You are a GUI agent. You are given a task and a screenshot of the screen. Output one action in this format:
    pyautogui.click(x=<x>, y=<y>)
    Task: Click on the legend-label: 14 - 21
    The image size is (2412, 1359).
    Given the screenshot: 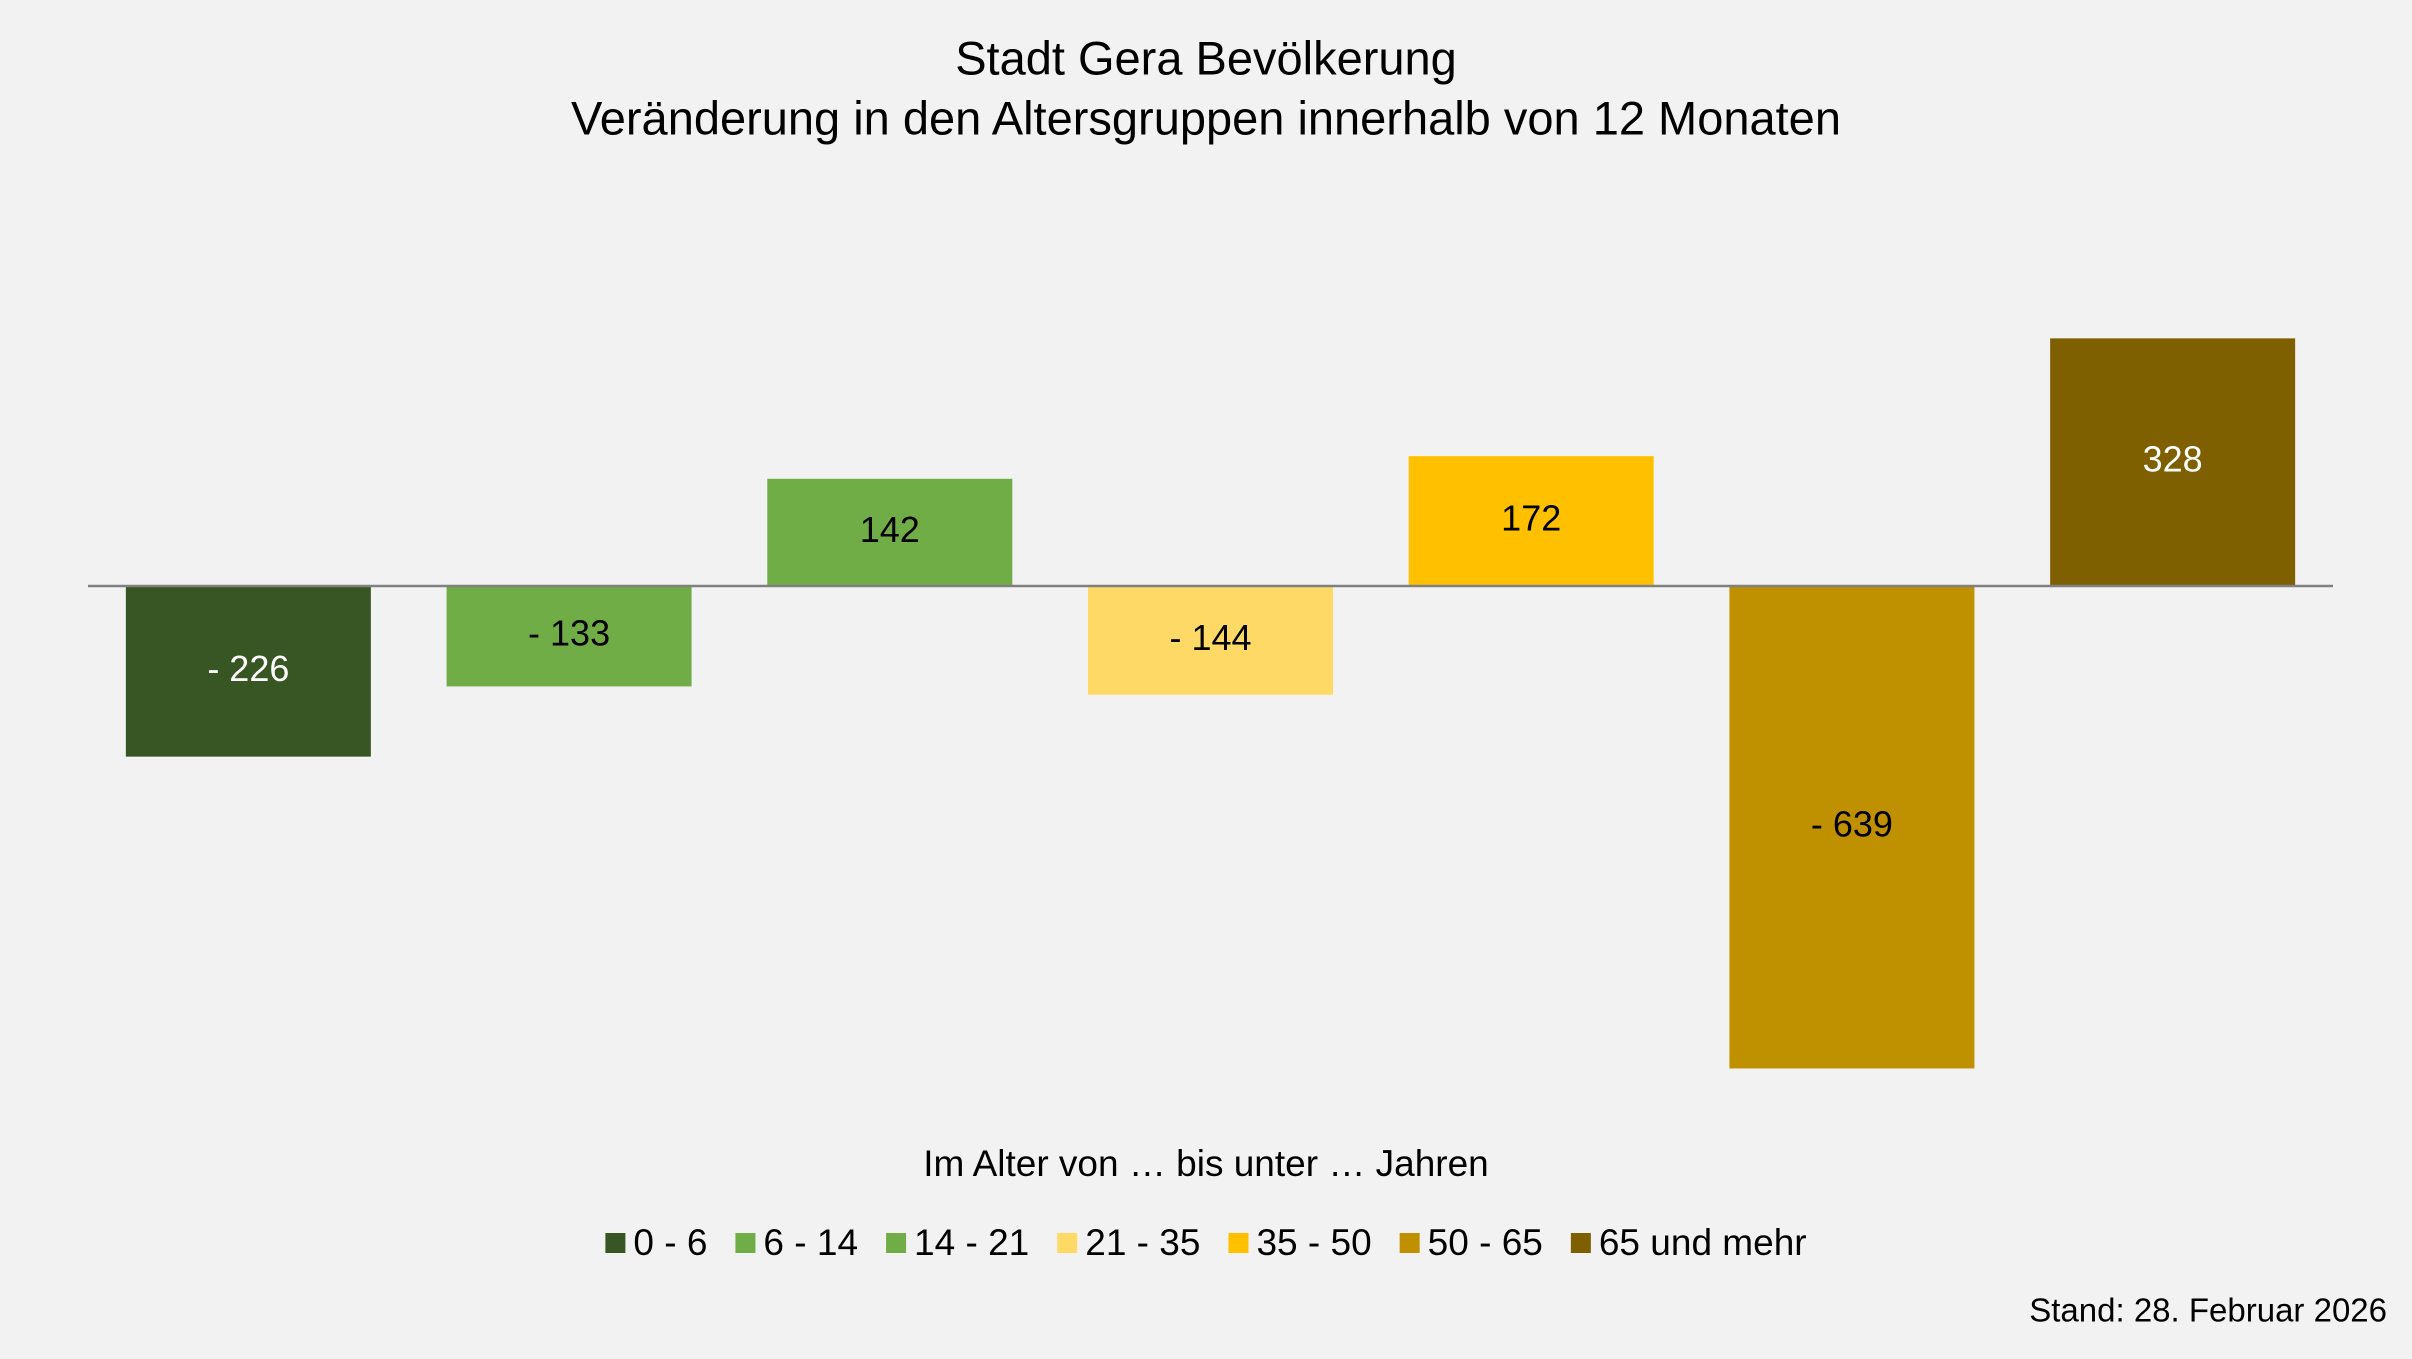 What is the action you would take?
    pyautogui.click(x=971, y=1242)
    